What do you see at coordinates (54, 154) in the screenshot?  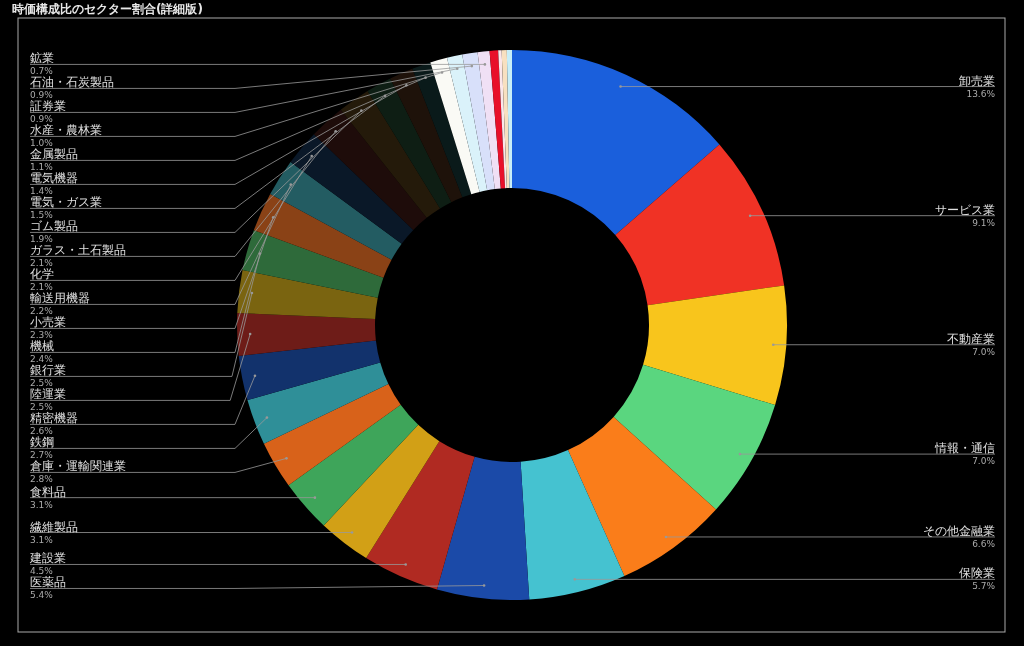 I see `slice-label: 金属製品` at bounding box center [54, 154].